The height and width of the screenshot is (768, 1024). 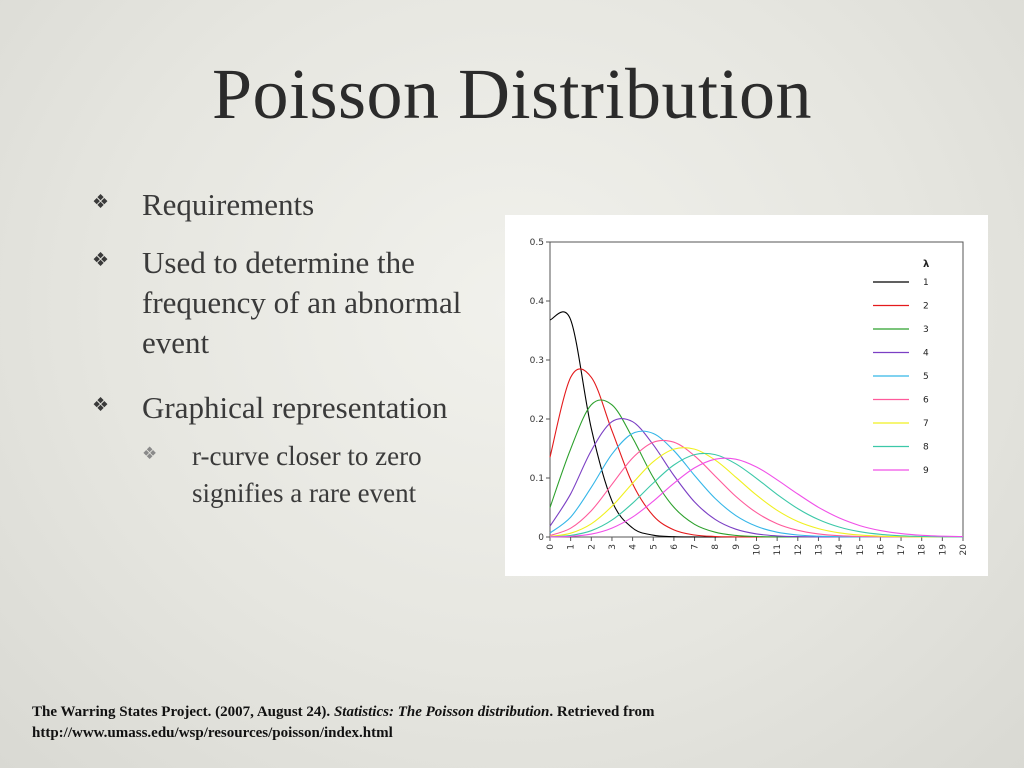 What do you see at coordinates (926, 283) in the screenshot?
I see `legend-label-1: 1` at bounding box center [926, 283].